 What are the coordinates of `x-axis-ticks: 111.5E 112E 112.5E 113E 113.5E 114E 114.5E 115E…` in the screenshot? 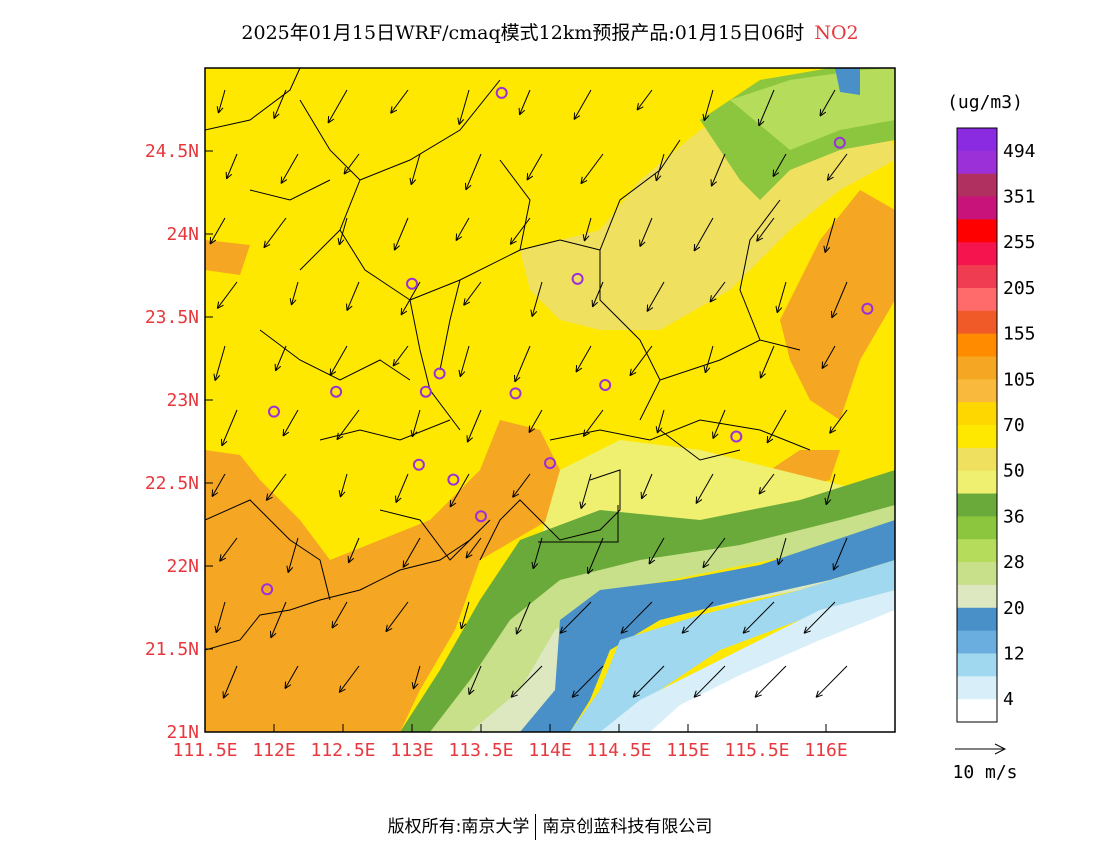 It's located at (510, 742).